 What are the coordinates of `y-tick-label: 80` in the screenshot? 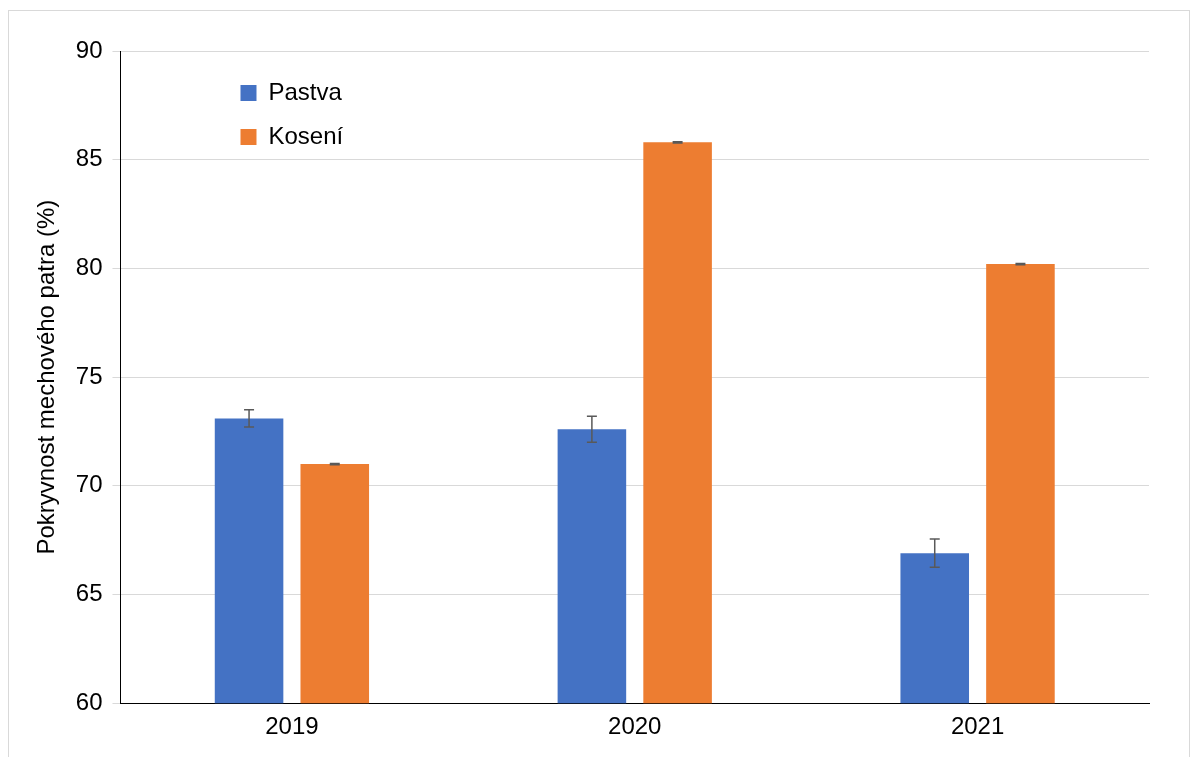 It's located at (89, 267).